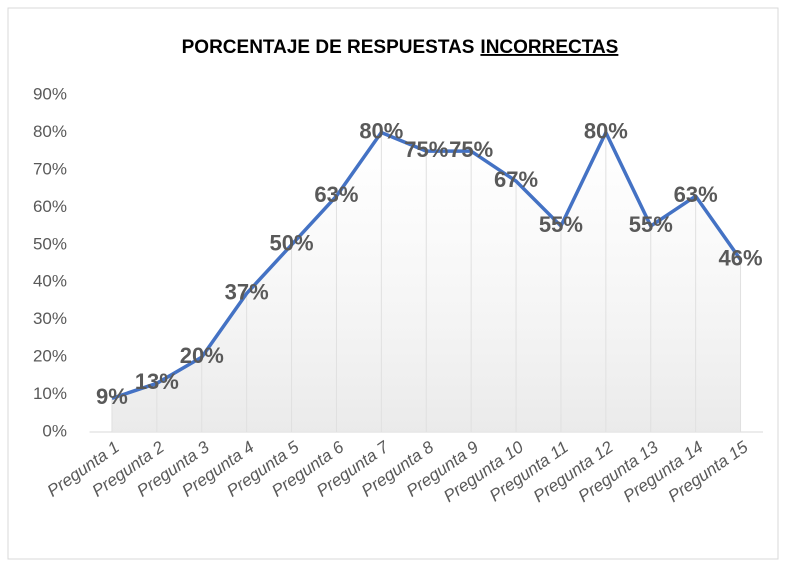  Describe the element at coordinates (50, 318) in the screenshot. I see `y-tick-label: 30%` at that location.